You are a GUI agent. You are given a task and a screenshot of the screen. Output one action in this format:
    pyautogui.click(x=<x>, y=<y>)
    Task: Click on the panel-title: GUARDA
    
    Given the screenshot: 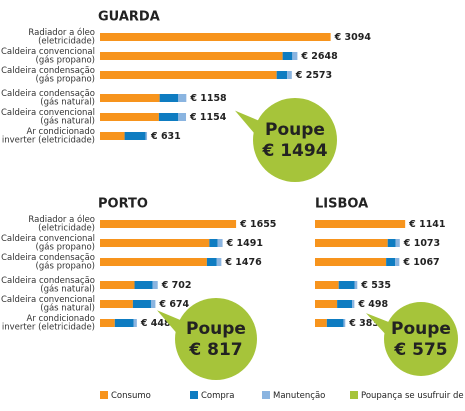 What is the action you would take?
    pyautogui.click(x=129, y=17)
    